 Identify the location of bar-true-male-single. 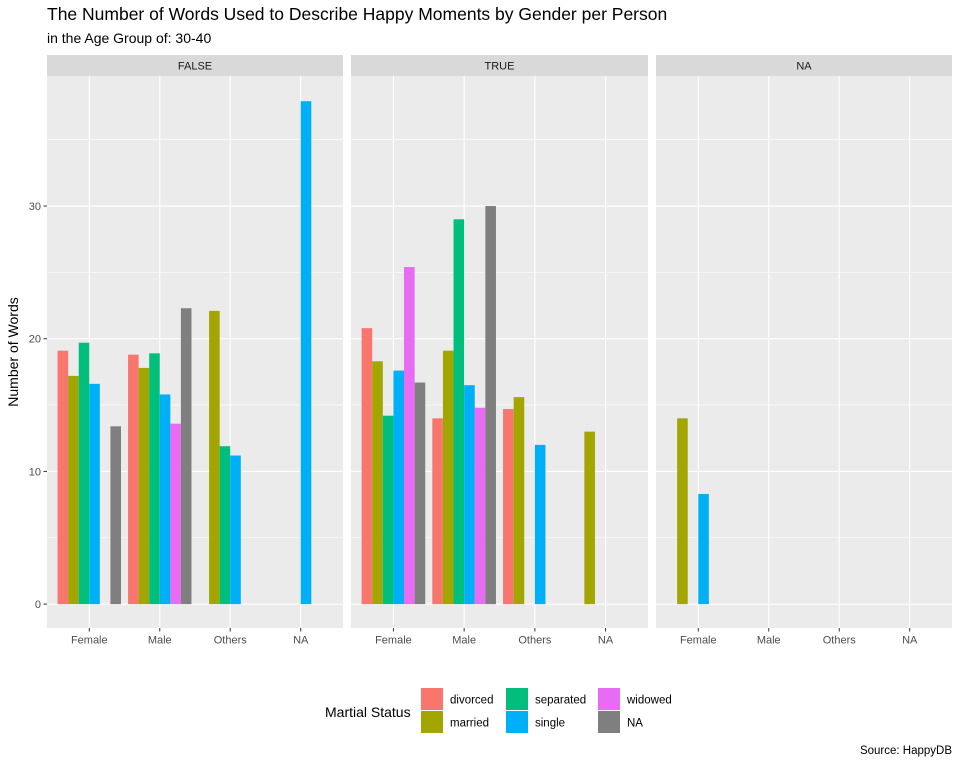
(469, 495).